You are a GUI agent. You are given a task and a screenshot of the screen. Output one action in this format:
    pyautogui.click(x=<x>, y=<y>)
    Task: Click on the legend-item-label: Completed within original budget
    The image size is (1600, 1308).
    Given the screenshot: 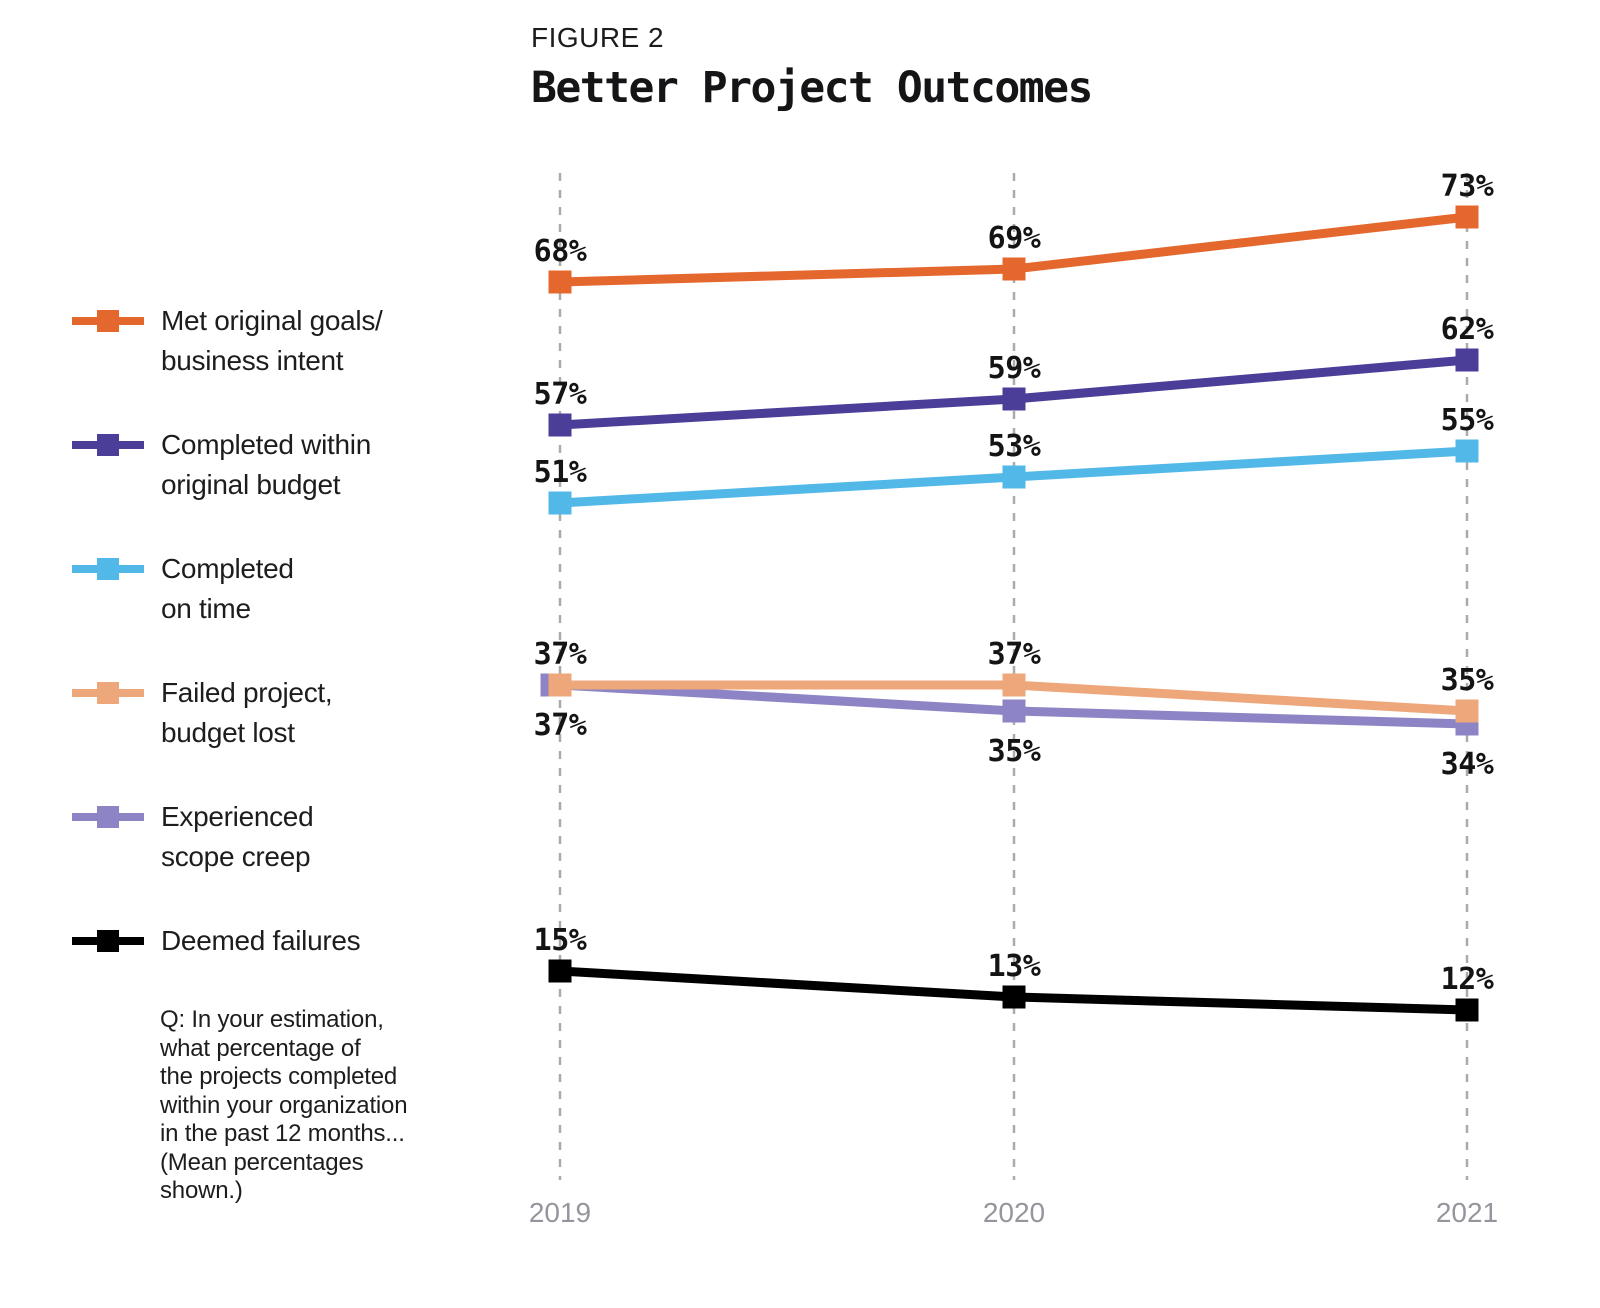 What is the action you would take?
    pyautogui.click(x=266, y=464)
    